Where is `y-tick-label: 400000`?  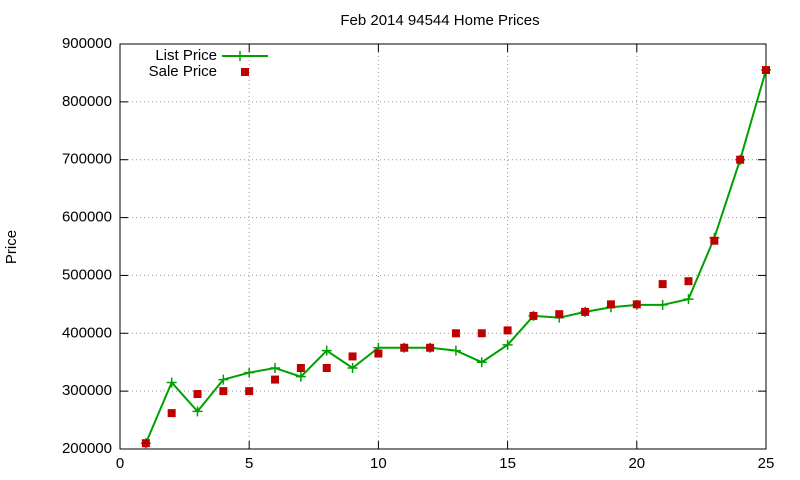
y-tick-label: 400000 is located at coordinates (87, 332).